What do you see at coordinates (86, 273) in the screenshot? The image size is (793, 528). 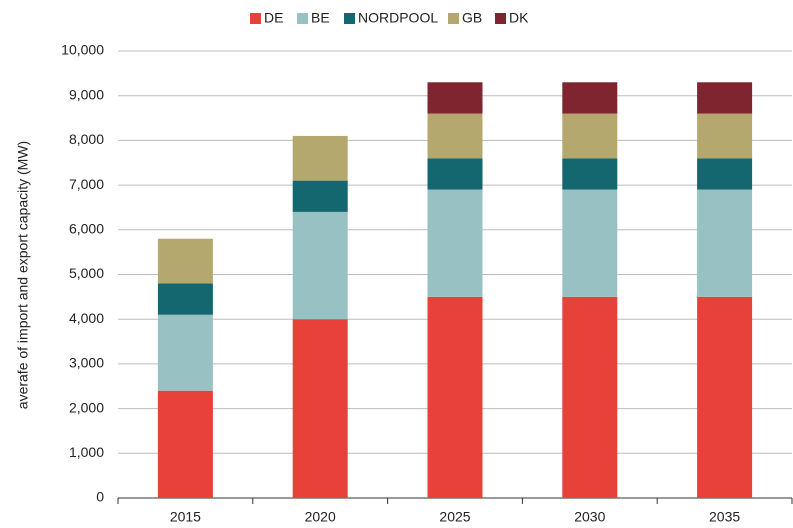 I see `y-tick-label: 5,000` at bounding box center [86, 273].